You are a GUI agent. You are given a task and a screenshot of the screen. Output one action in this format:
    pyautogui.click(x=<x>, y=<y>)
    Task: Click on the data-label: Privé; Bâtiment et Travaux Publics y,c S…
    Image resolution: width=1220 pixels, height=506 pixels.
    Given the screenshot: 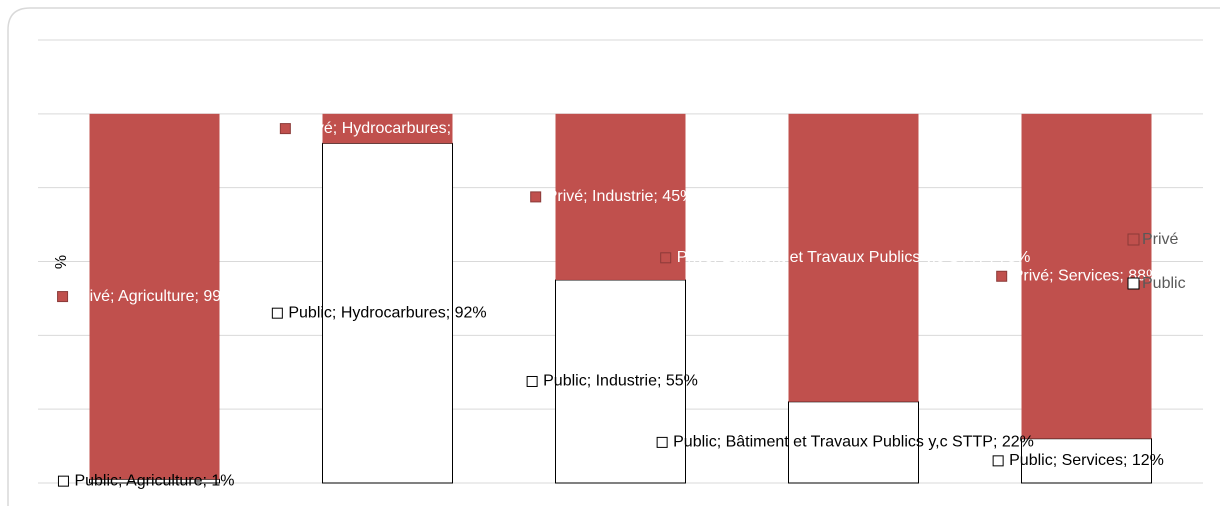 What is the action you would take?
    pyautogui.click(x=854, y=257)
    